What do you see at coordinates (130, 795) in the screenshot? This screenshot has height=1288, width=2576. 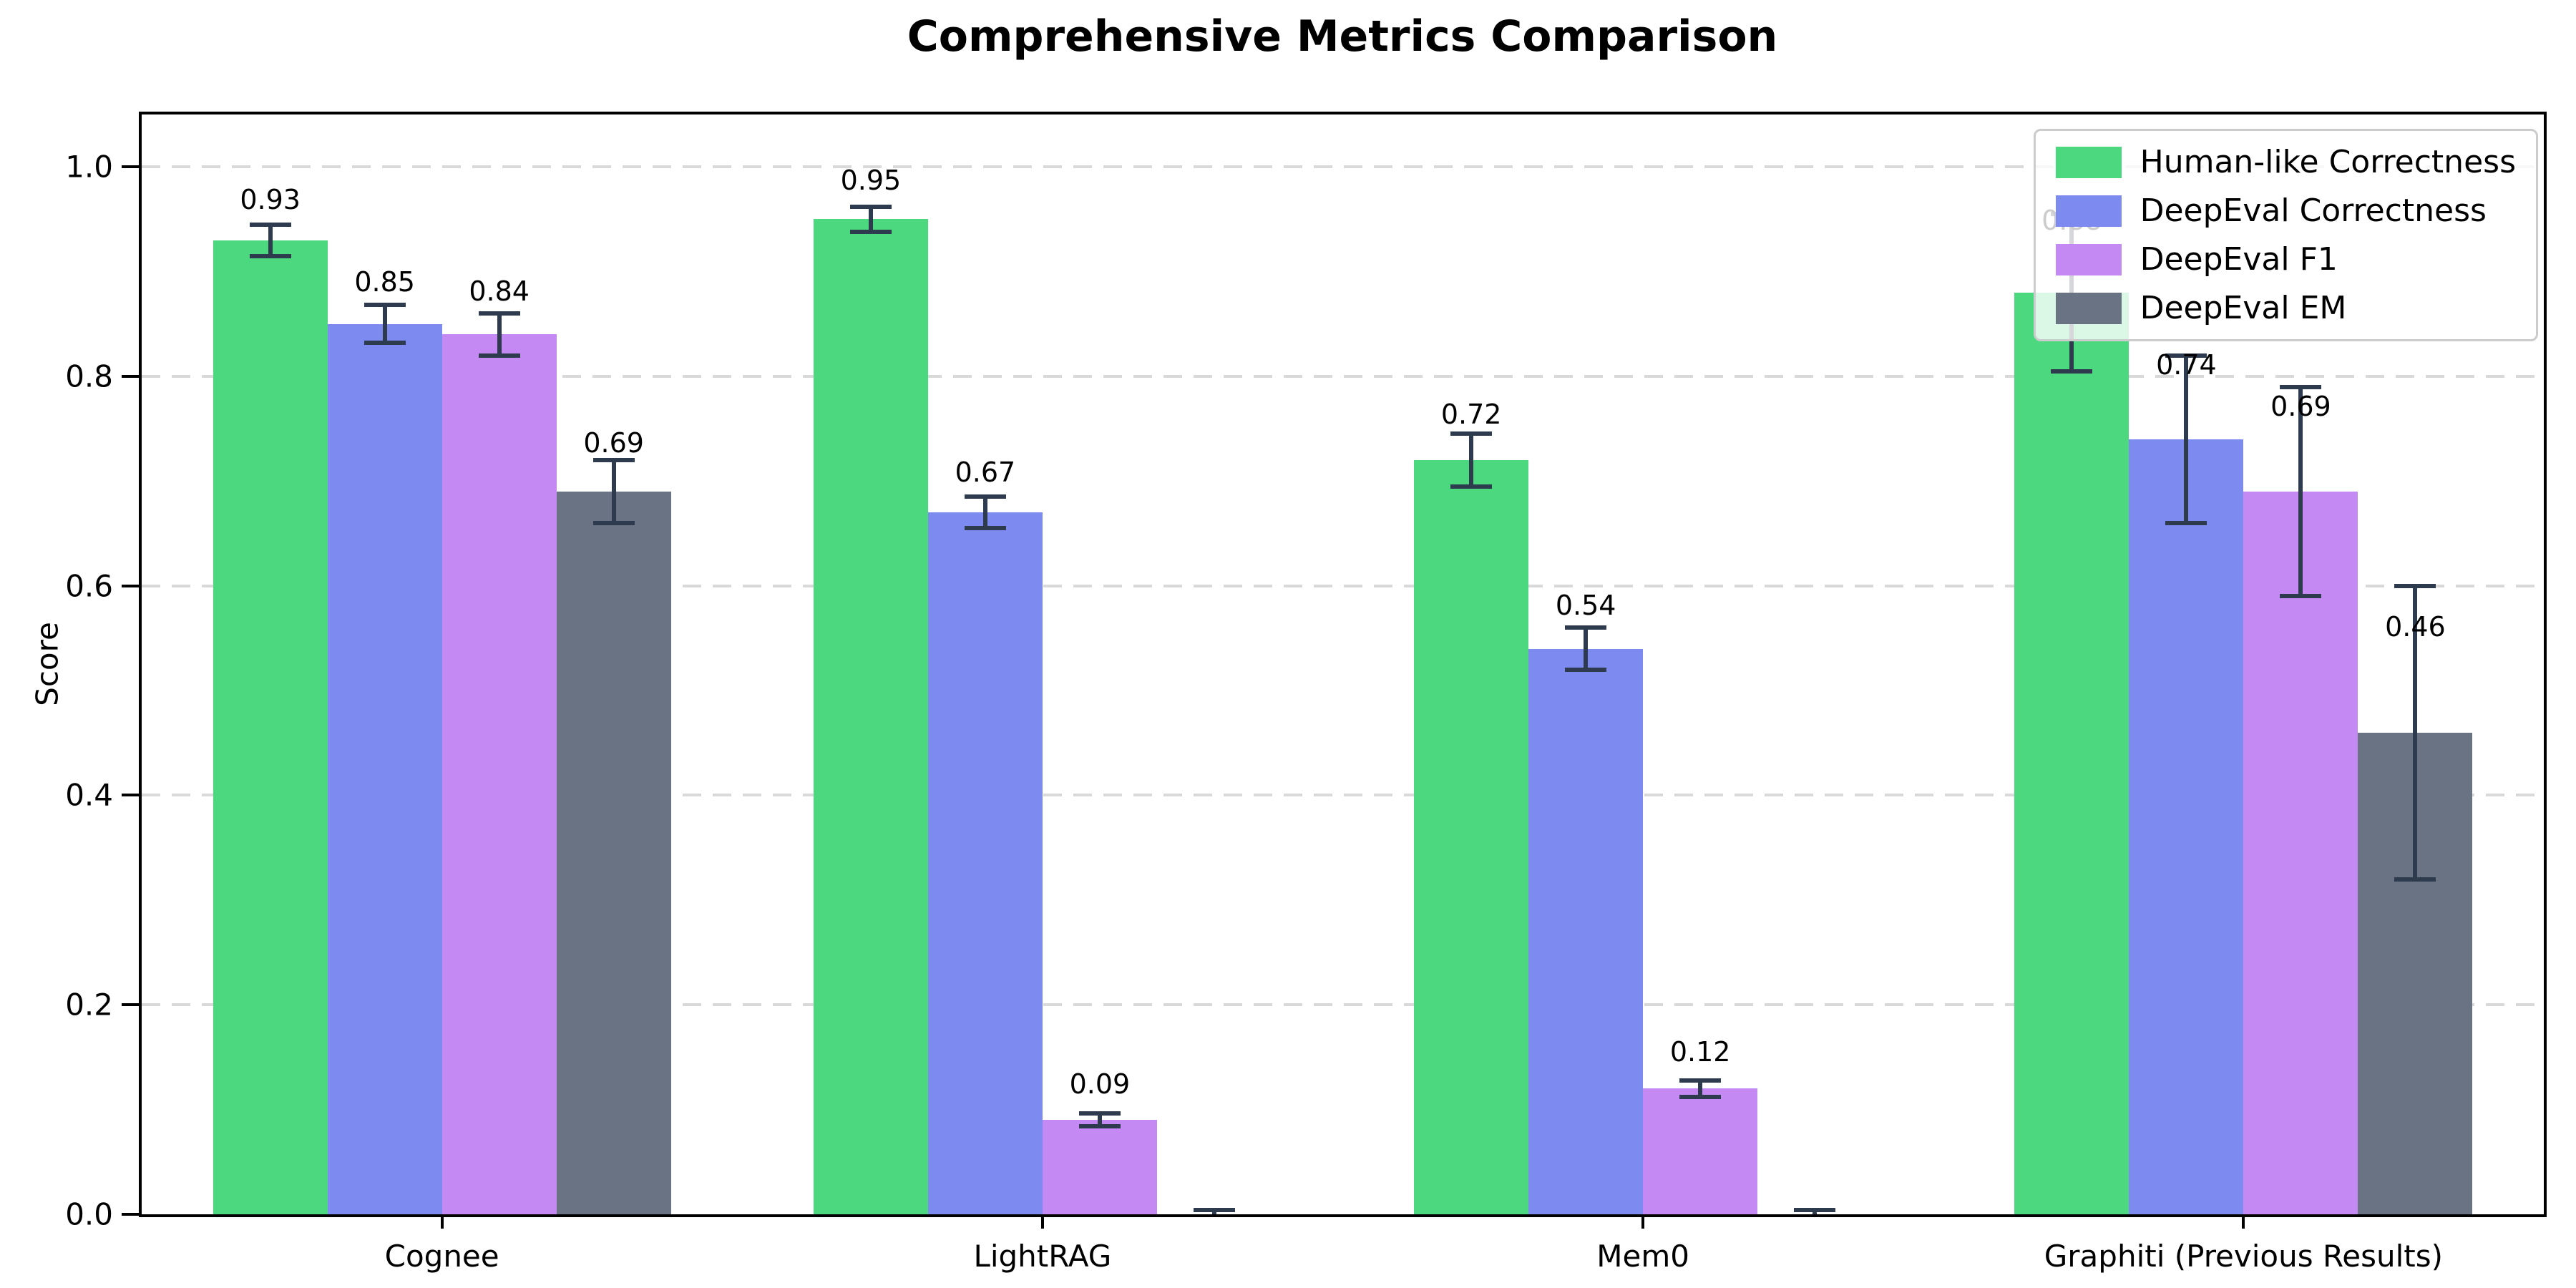 I see `y-tick-mark-0.4` at bounding box center [130, 795].